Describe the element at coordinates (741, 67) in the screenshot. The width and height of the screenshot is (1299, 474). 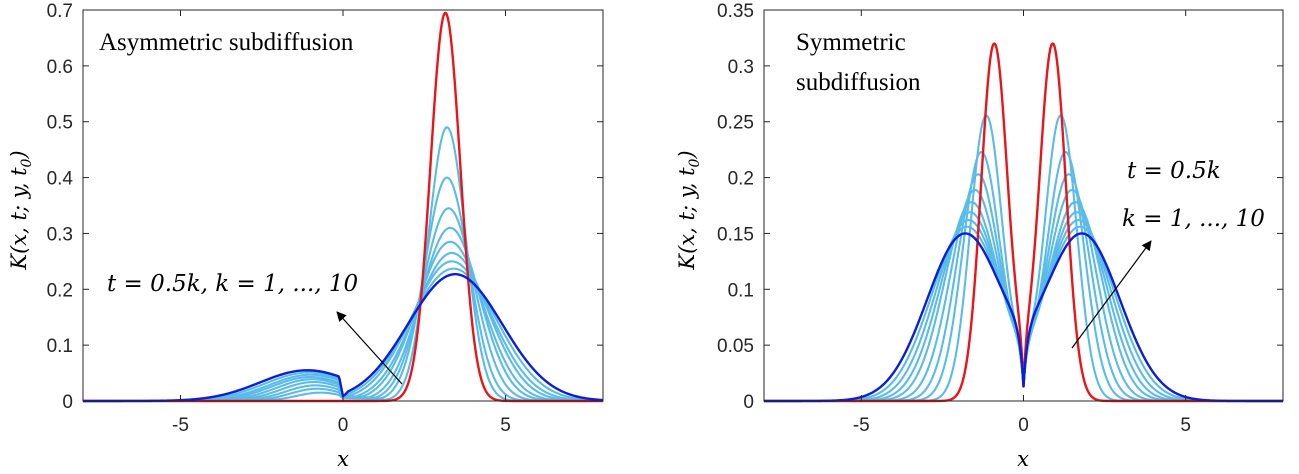
I see `right-ytick-label: 0.3` at that location.